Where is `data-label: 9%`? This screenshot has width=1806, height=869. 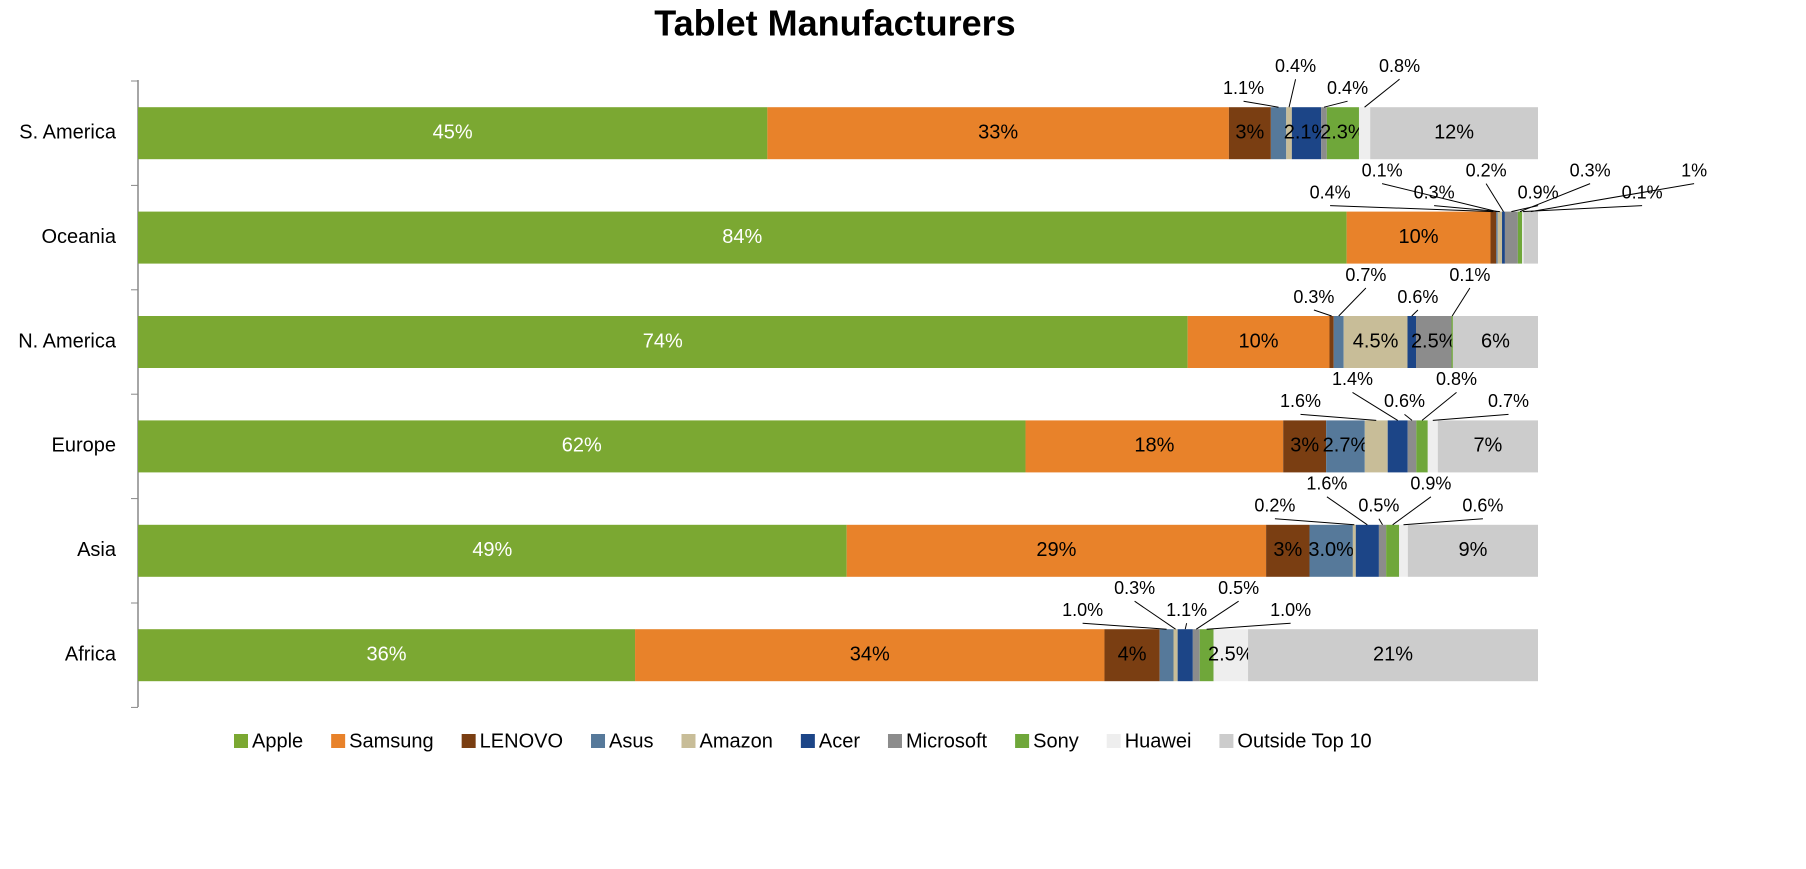 data-label: 9% is located at coordinates (1472, 550).